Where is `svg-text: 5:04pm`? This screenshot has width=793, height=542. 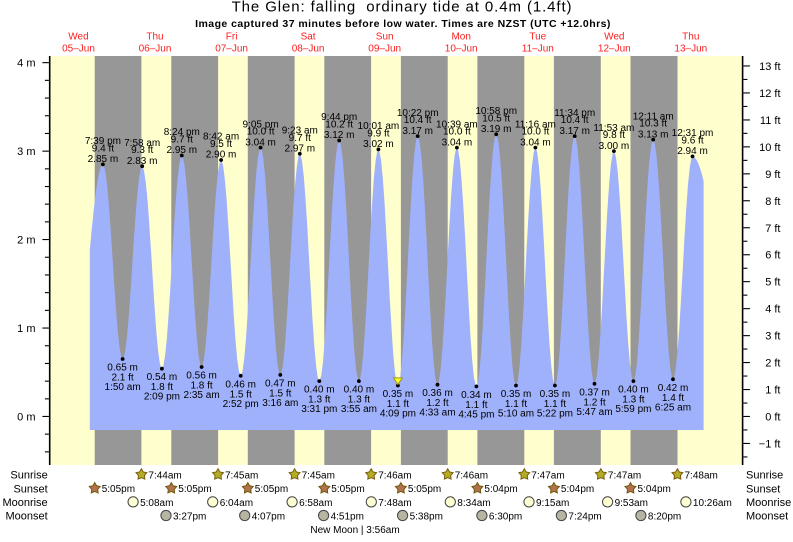
svg-text: 5:04pm is located at coordinates (500, 489).